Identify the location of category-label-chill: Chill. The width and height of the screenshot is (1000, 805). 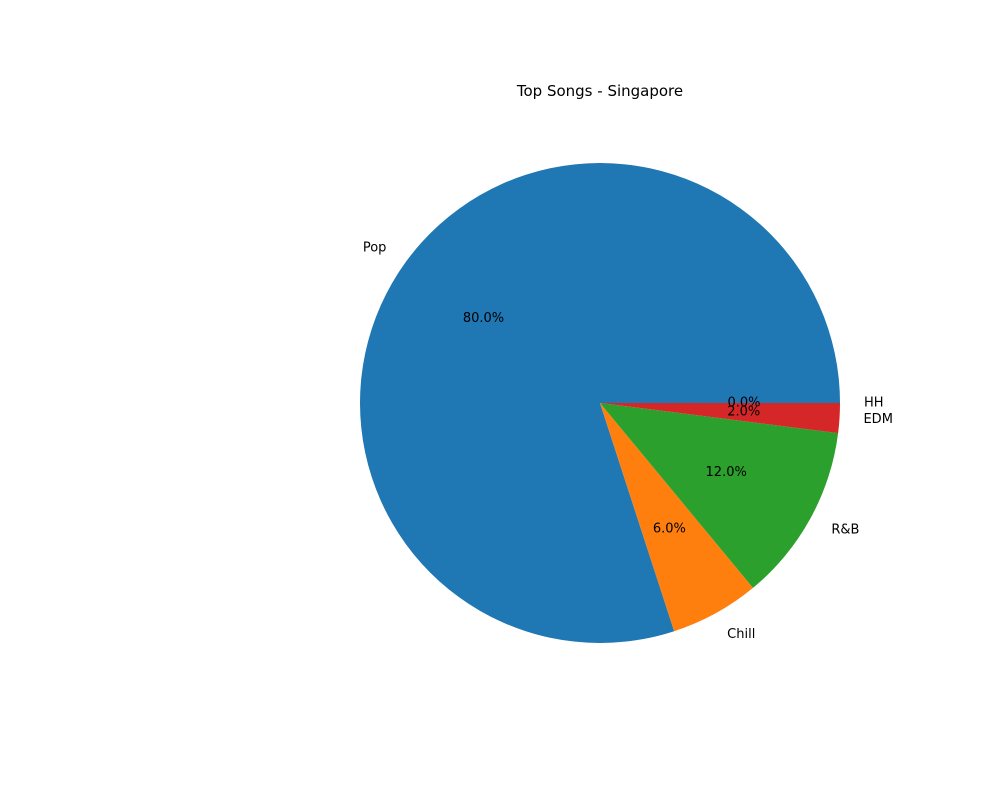
(741, 634).